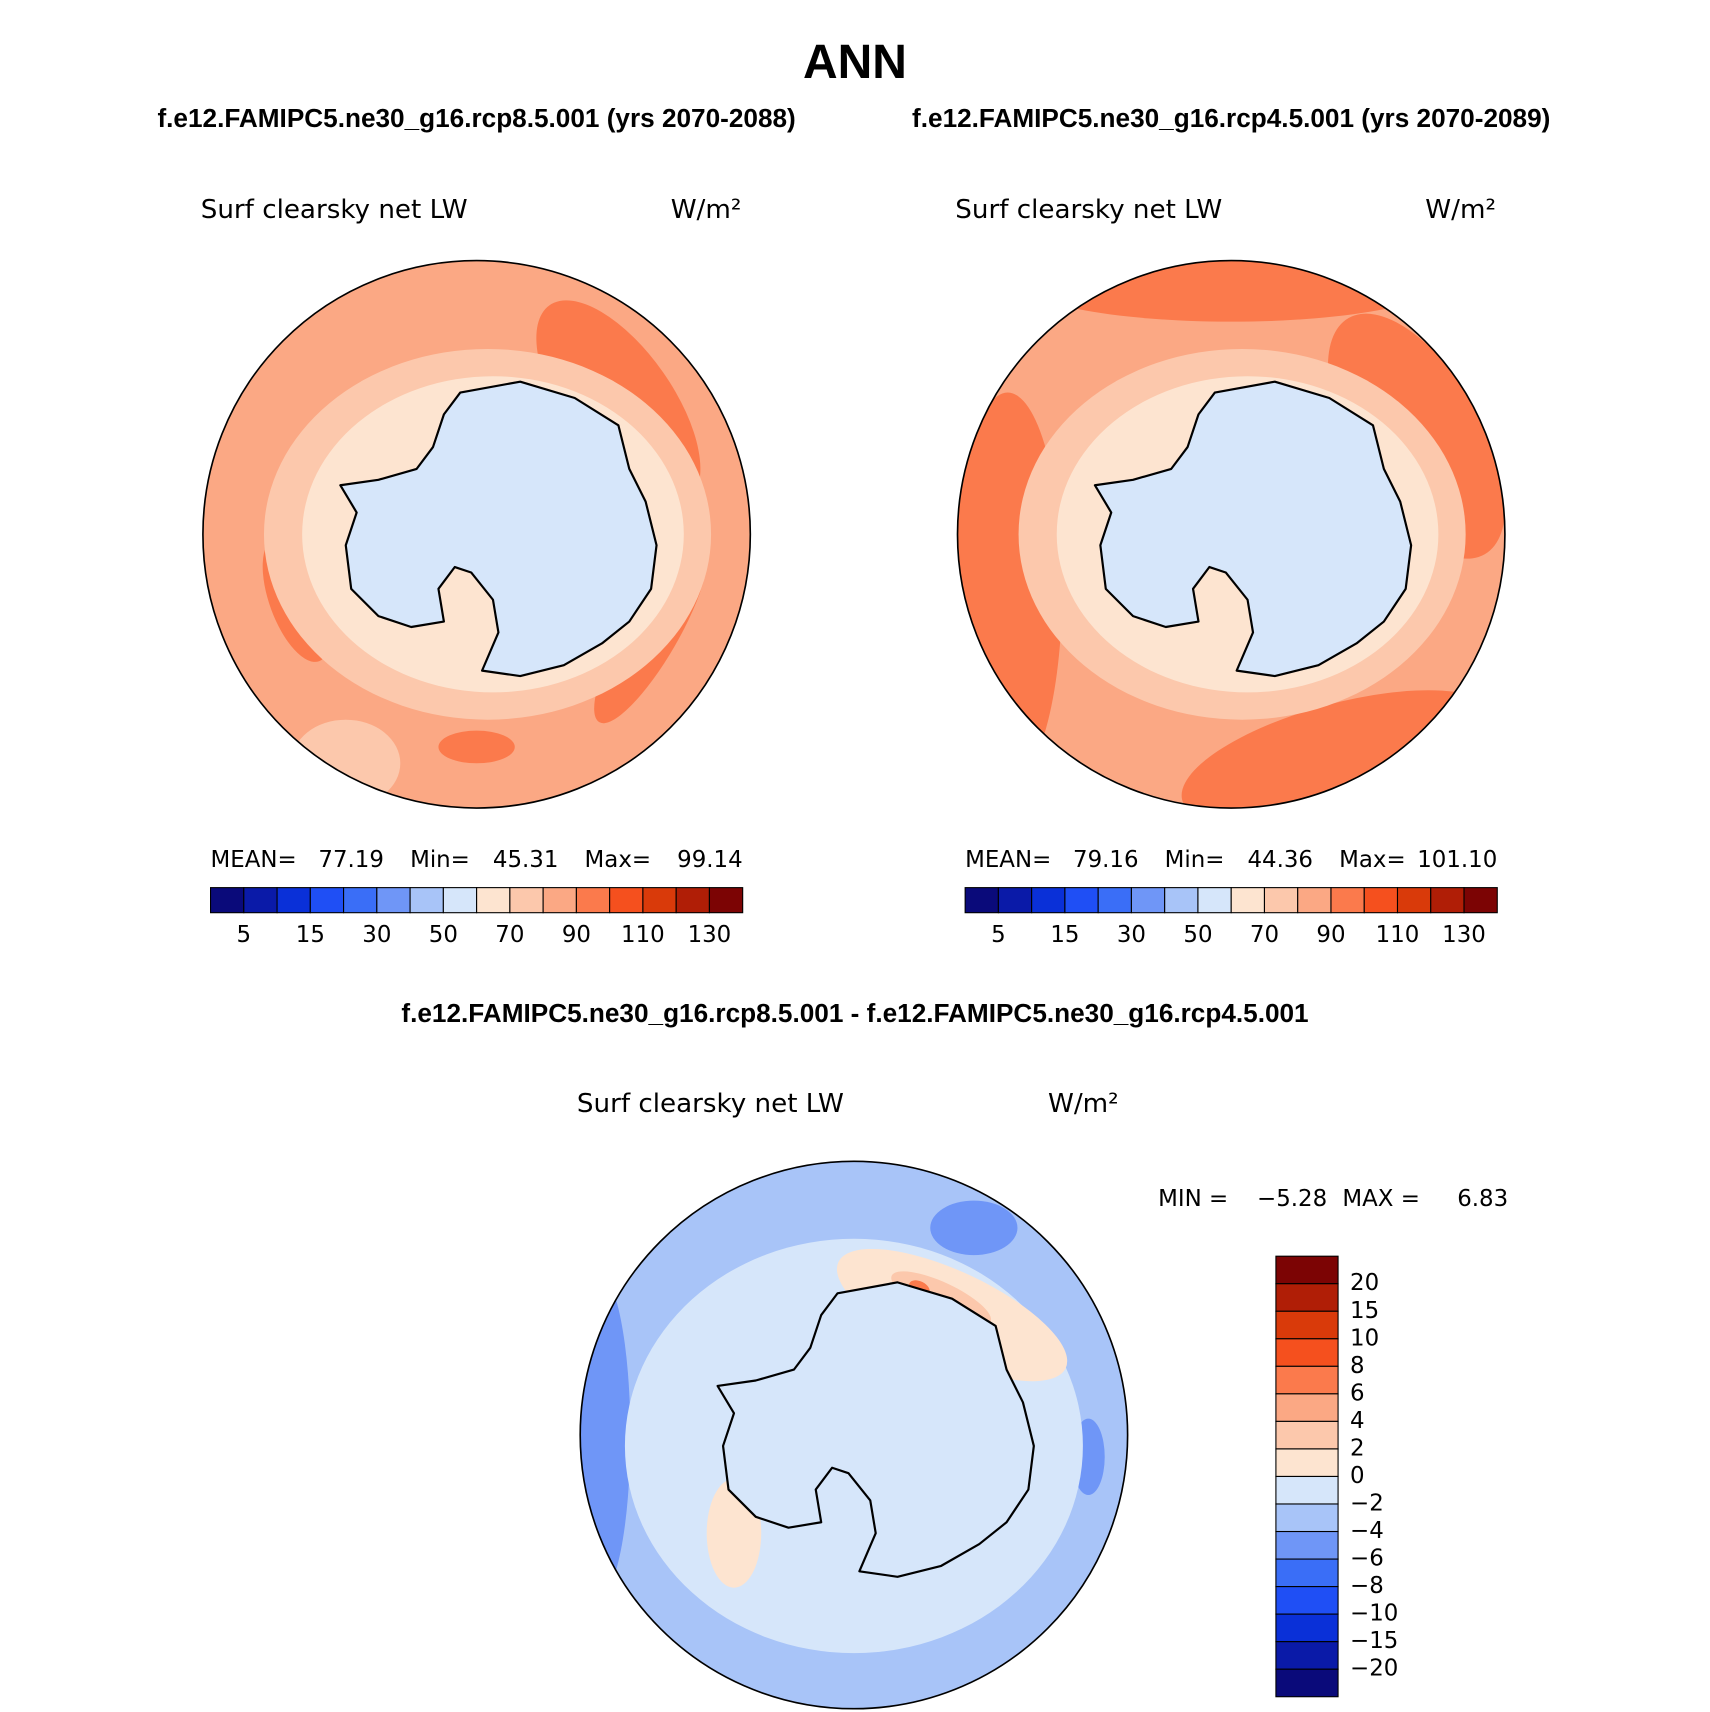  I want to click on colorbar-label: −20, so click(1374, 1669).